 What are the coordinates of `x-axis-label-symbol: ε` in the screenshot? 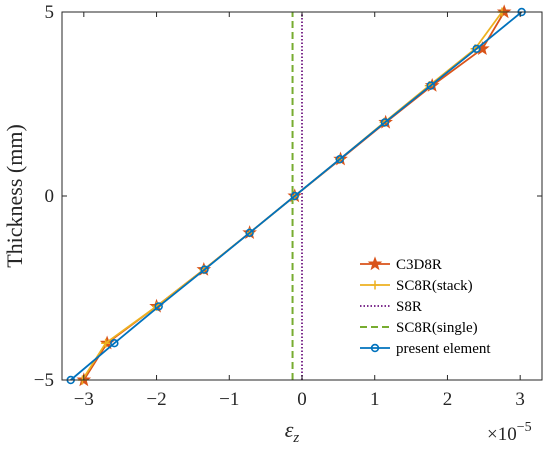 It's located at (289, 429).